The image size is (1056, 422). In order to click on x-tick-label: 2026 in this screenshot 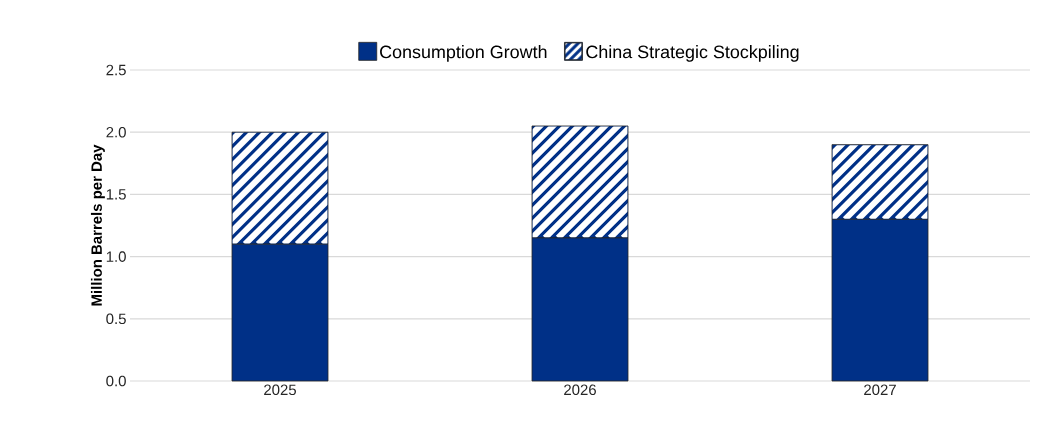, I will do `click(580, 390)`.